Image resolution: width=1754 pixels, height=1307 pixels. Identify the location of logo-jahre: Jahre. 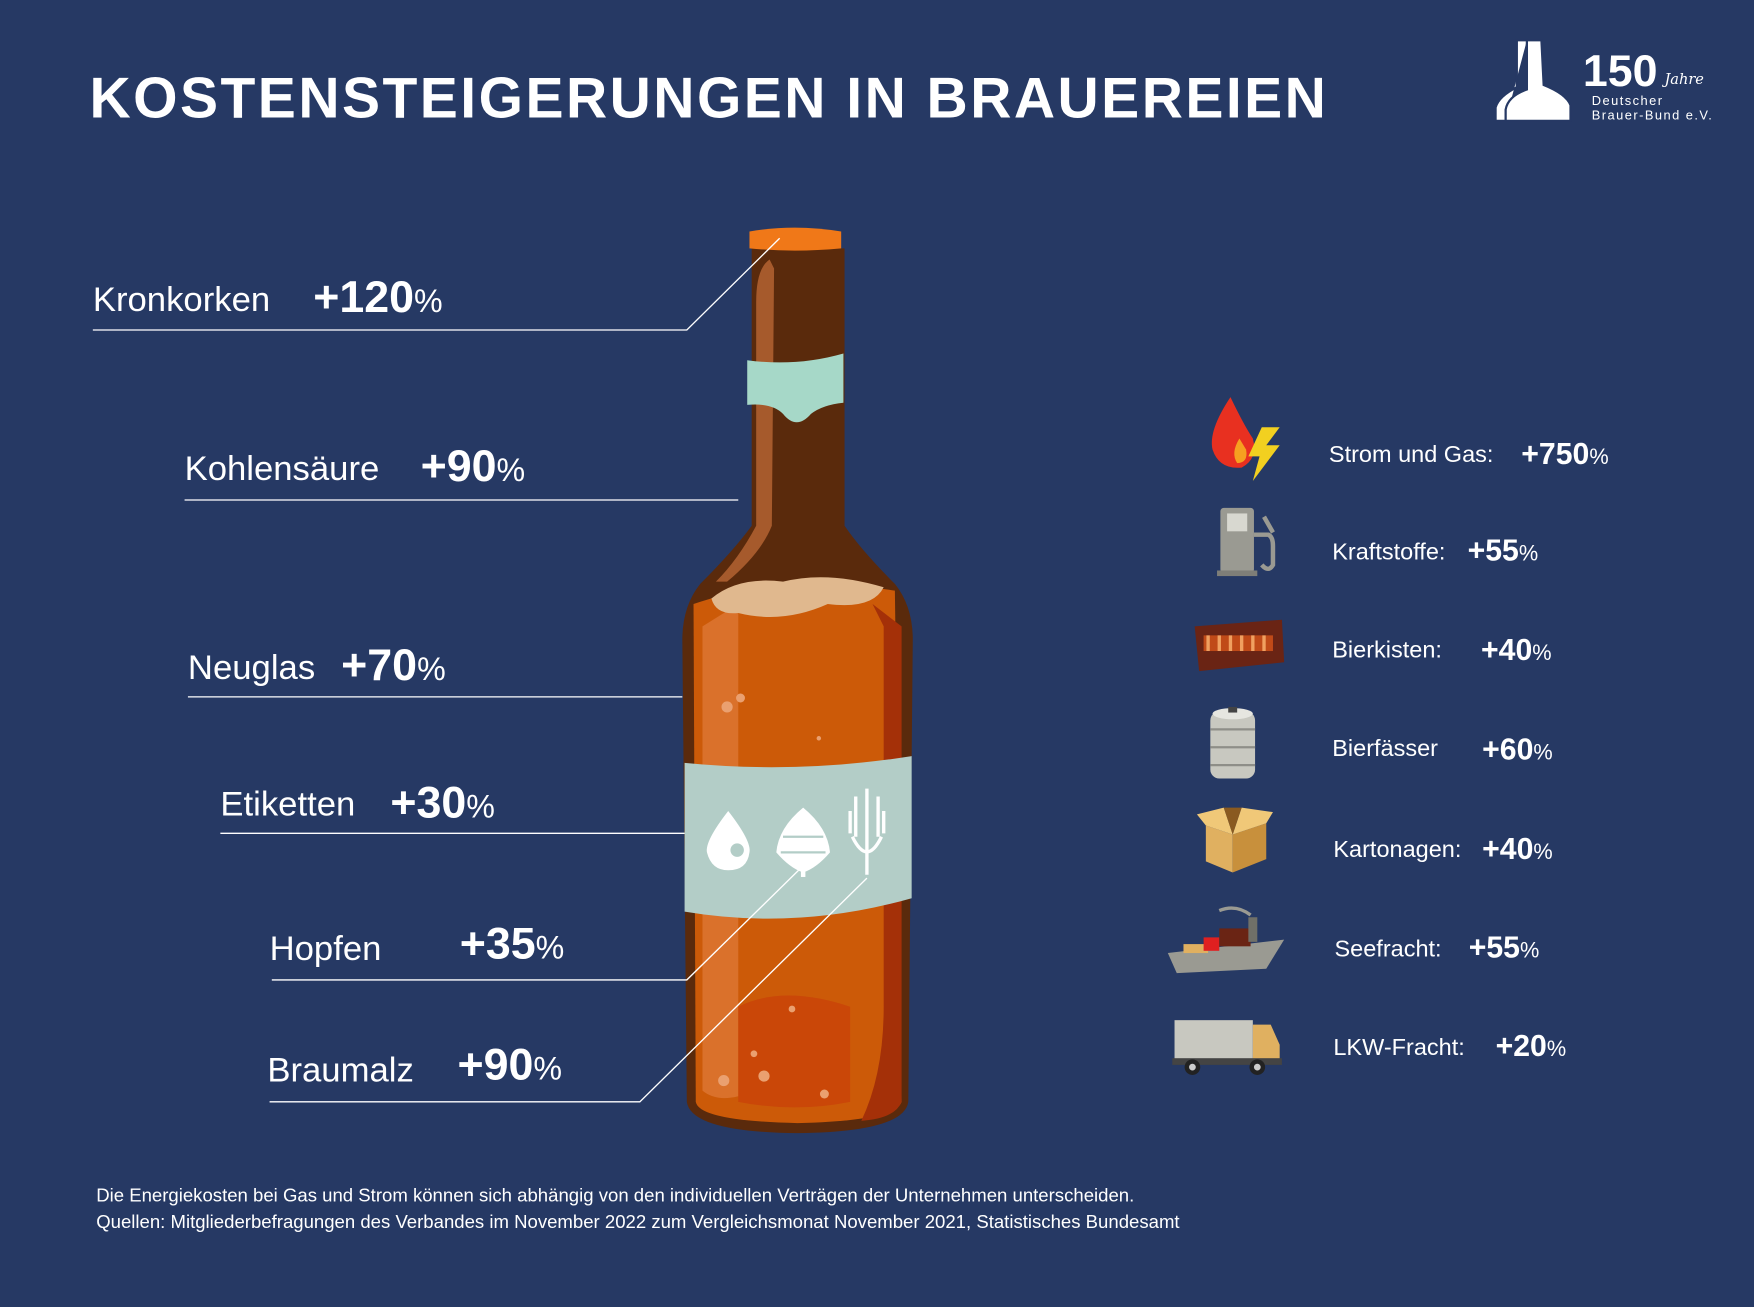
(1684, 80).